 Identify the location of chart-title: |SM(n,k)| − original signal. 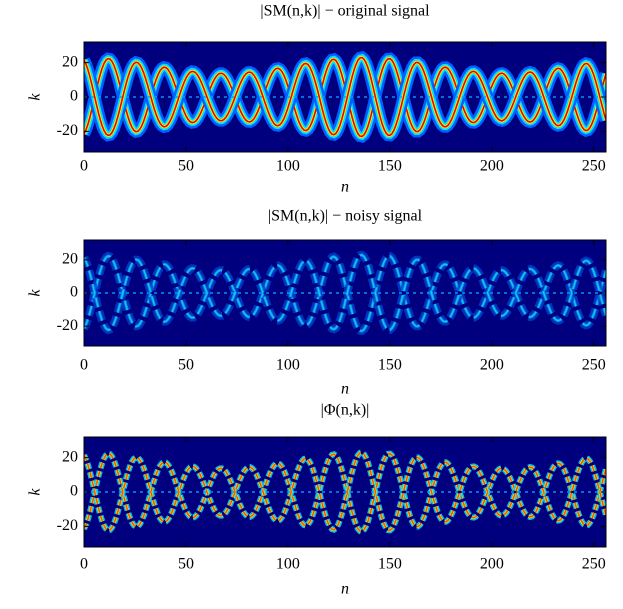
(345, 11).